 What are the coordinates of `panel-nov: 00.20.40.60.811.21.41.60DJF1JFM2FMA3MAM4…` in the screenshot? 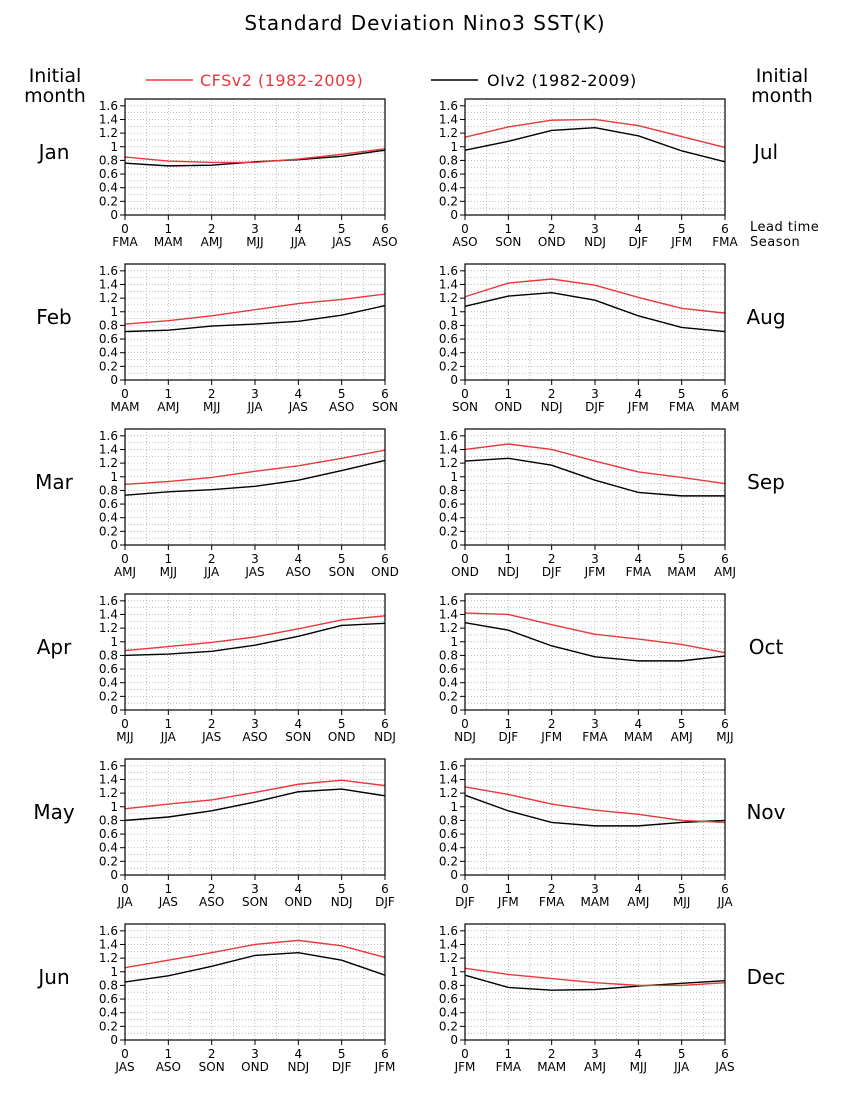 It's located at (612, 833).